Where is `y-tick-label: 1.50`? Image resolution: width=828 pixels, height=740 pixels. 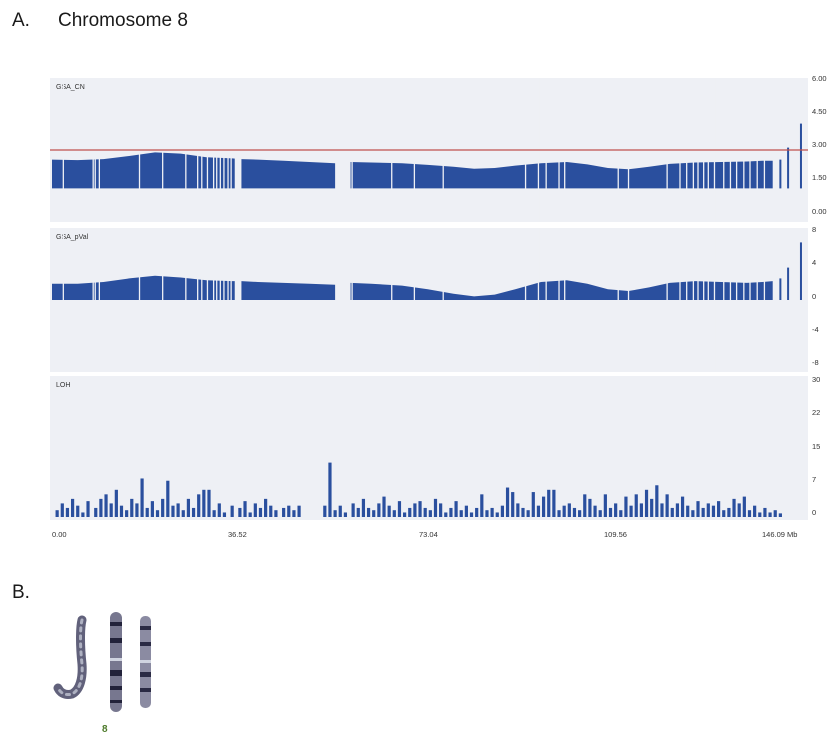 y-tick-label: 1.50 is located at coordinates (819, 177).